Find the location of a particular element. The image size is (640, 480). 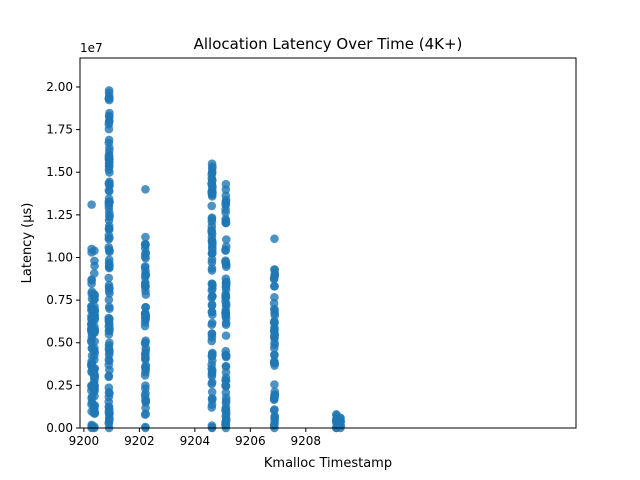

chart-title: Allocation Latency Over Time (4K+) is located at coordinates (328, 44).